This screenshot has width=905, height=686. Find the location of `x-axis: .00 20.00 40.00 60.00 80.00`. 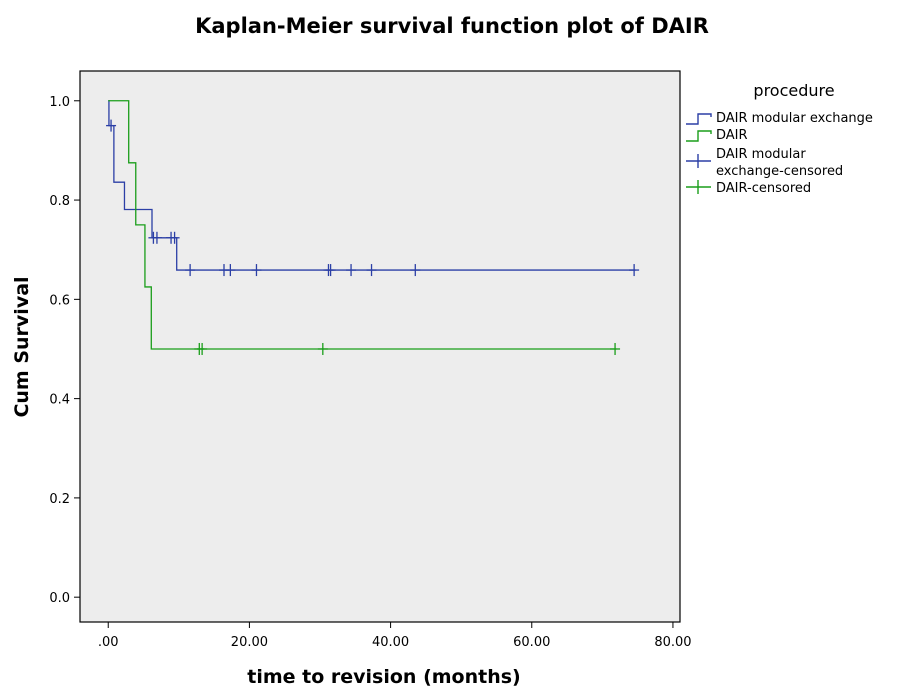

x-axis: .00 20.00 40.00 60.00 80.00 is located at coordinates (395, 636).